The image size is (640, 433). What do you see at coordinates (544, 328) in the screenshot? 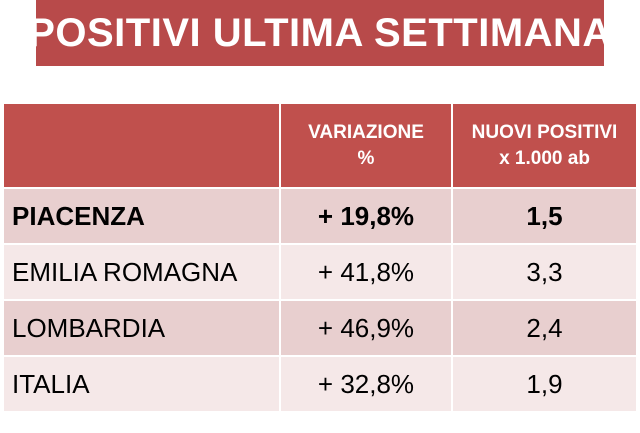
I see `new-positives-cell: 2,4` at bounding box center [544, 328].